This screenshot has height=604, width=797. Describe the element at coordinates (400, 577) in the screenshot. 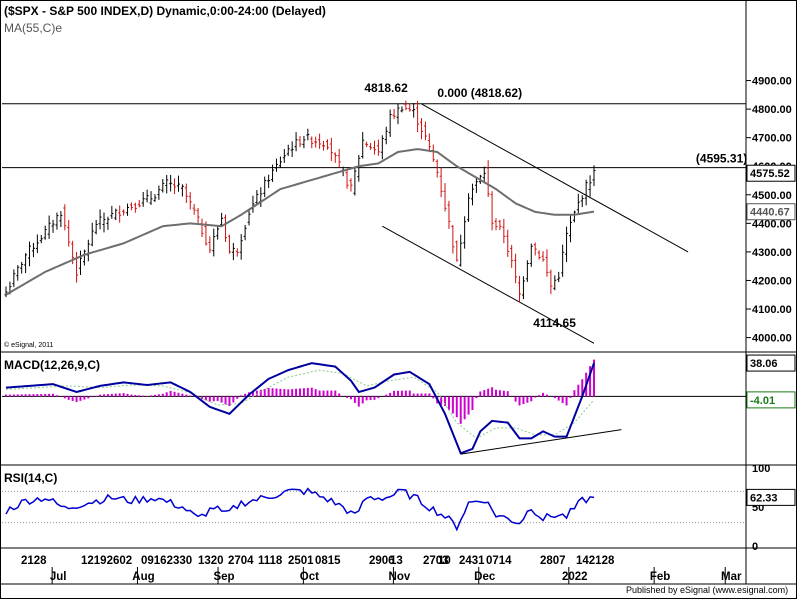

I see `x-tick-month: Nov` at that location.